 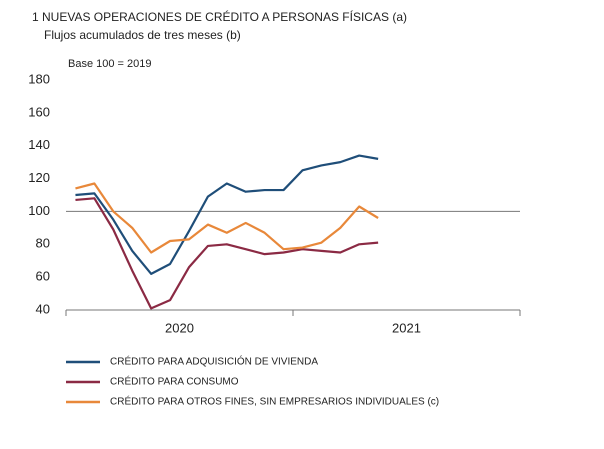 What do you see at coordinates (174, 381) in the screenshot?
I see `legend-label: CRÉDITO PARA CONSUMO` at bounding box center [174, 381].